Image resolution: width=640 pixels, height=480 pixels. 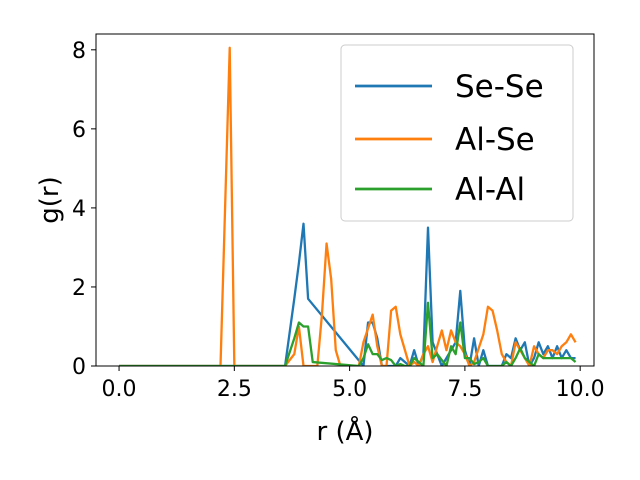 What do you see at coordinates (119, 389) in the screenshot?
I see `x-tick-label: 0.0` at bounding box center [119, 389].